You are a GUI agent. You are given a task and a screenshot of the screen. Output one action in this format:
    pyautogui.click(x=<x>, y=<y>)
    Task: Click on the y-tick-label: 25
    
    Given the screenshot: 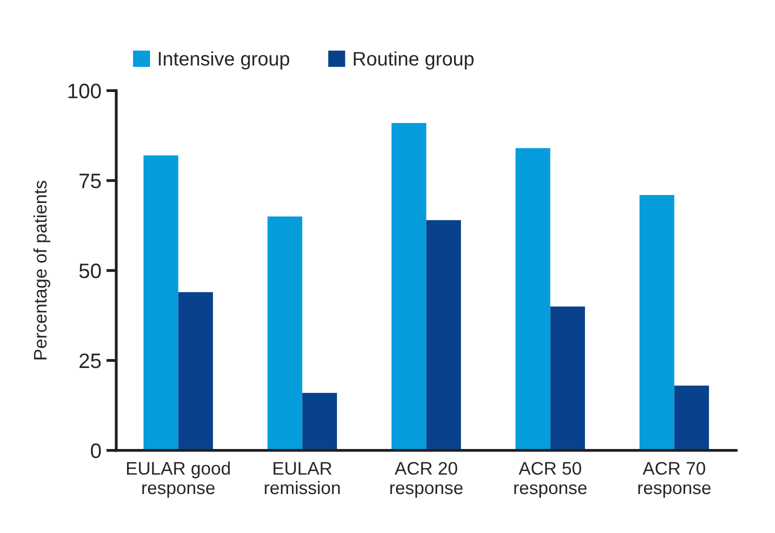 What is the action you would take?
    pyautogui.click(x=90, y=360)
    